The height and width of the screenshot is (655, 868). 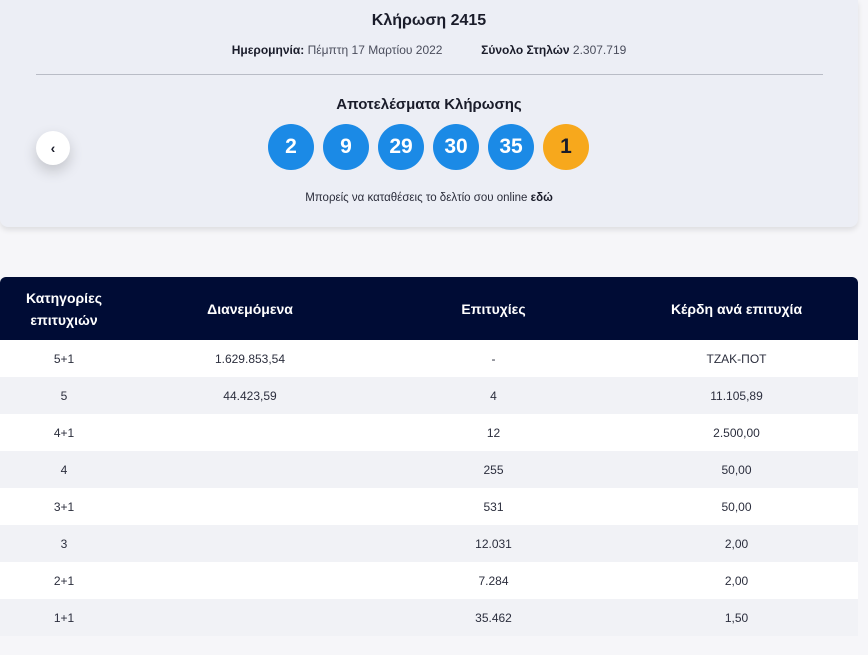 What do you see at coordinates (493, 308) in the screenshot?
I see `header-winners: Επιτυχίες` at bounding box center [493, 308].